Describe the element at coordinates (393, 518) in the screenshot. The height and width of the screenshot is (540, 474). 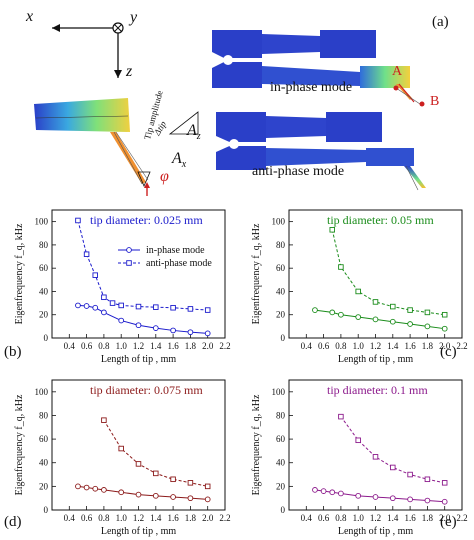
I see `x-tick-label: 1.4` at that location.